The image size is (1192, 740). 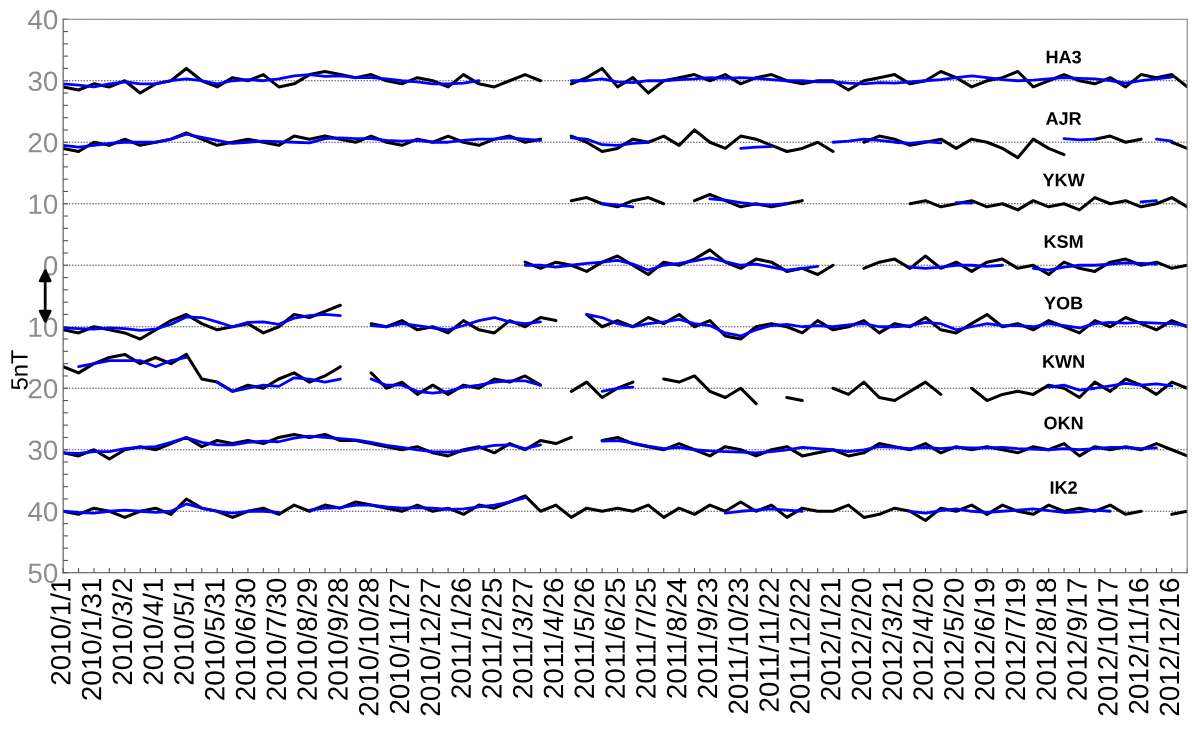 What do you see at coordinates (1063, 303) in the screenshot?
I see `series-label: YOB` at bounding box center [1063, 303].